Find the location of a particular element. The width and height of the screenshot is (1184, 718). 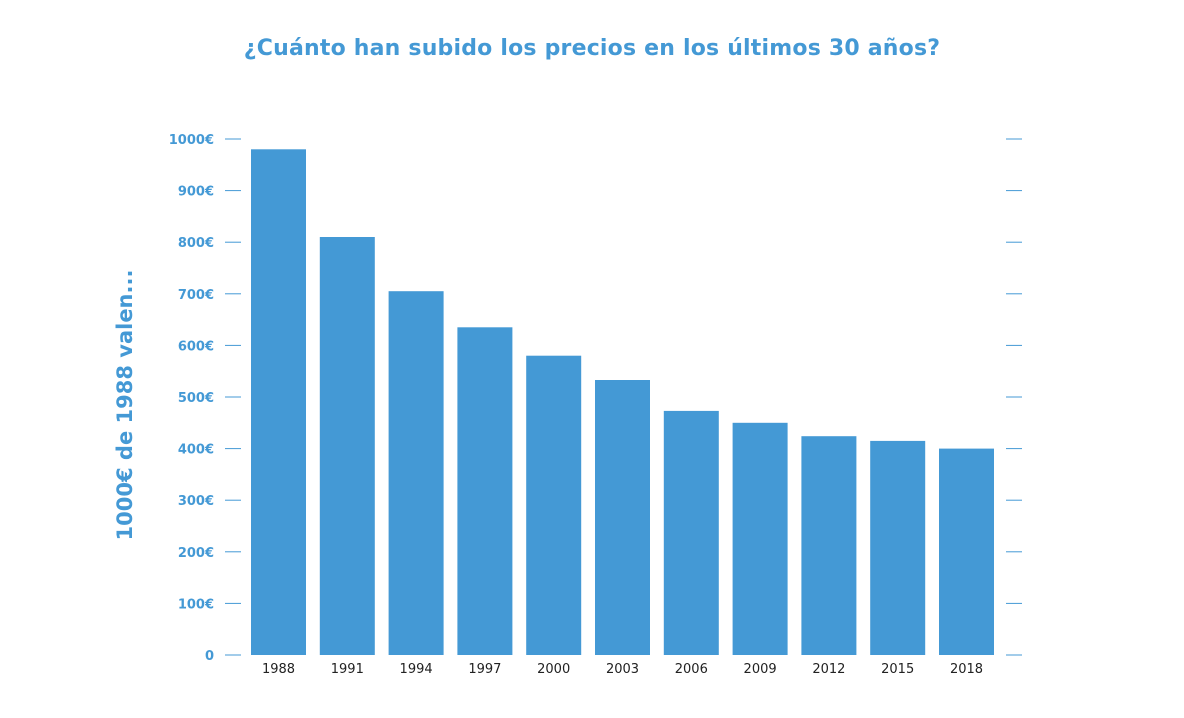

x-tick-label: 2003 is located at coordinates (622, 669).